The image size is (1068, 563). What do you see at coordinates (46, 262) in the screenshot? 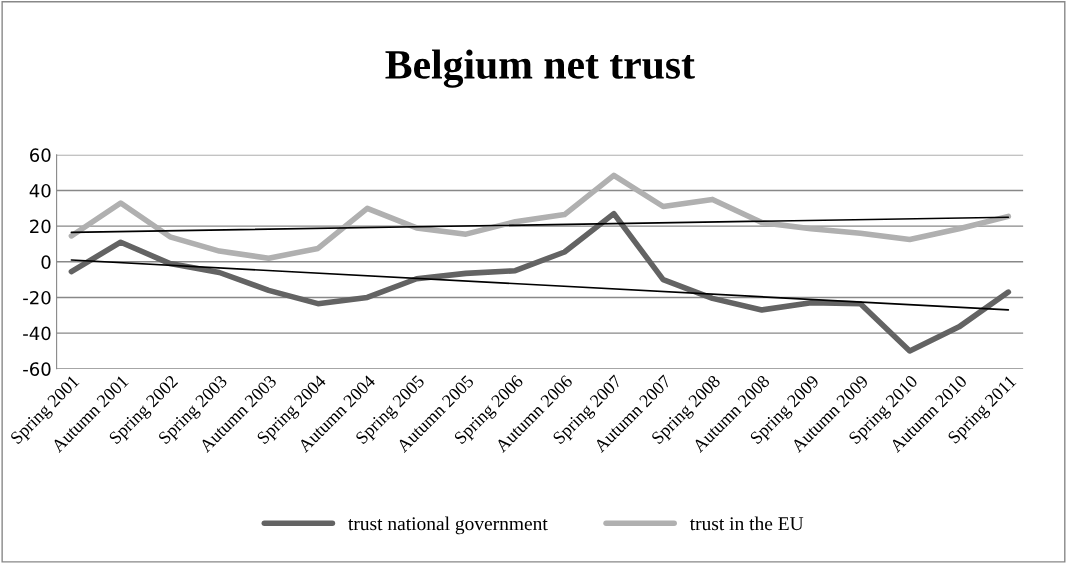
I see `y-tick-label: 0` at bounding box center [46, 262].